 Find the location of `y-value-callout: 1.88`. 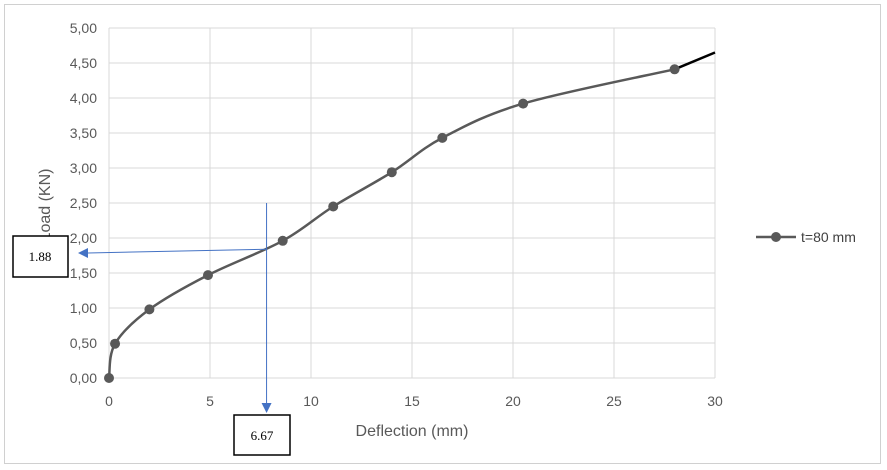

y-value-callout: 1.88 is located at coordinates (40, 256).